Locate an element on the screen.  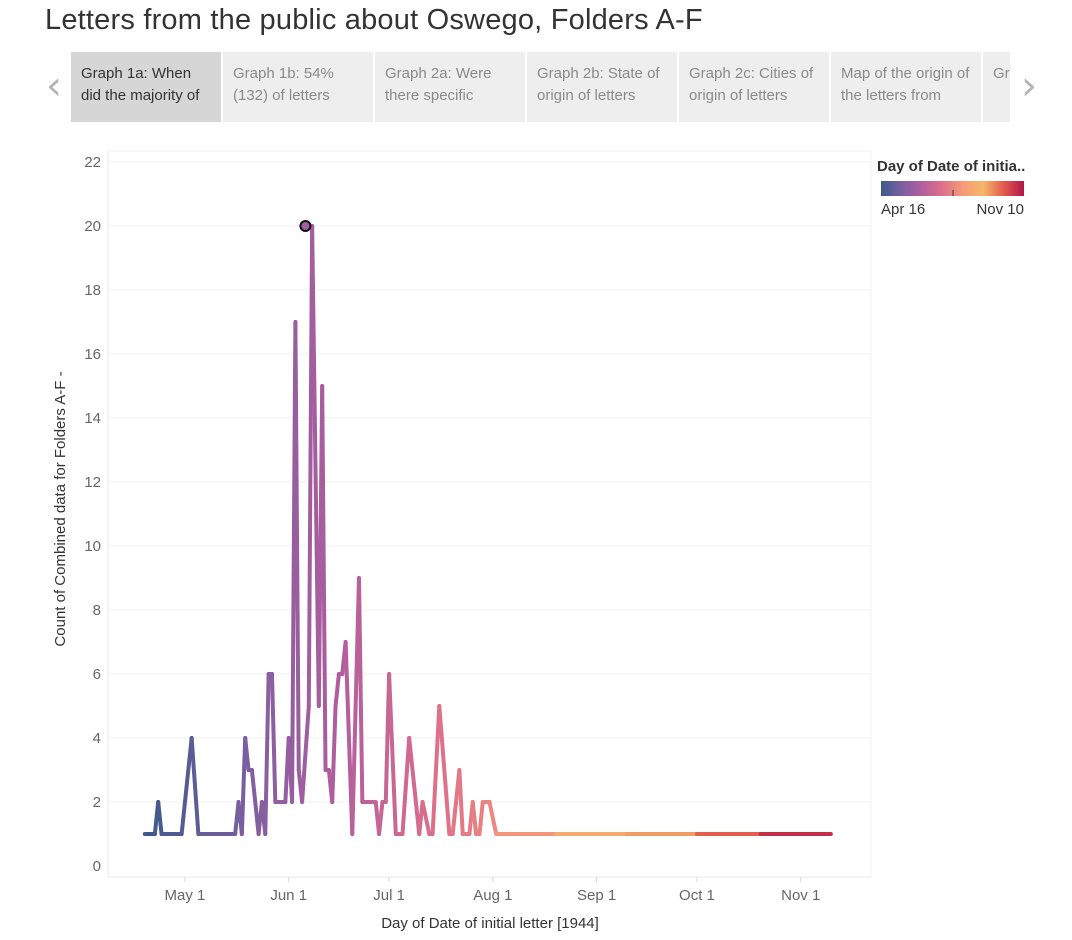
y-tick-label: 8 is located at coordinates (97, 610).